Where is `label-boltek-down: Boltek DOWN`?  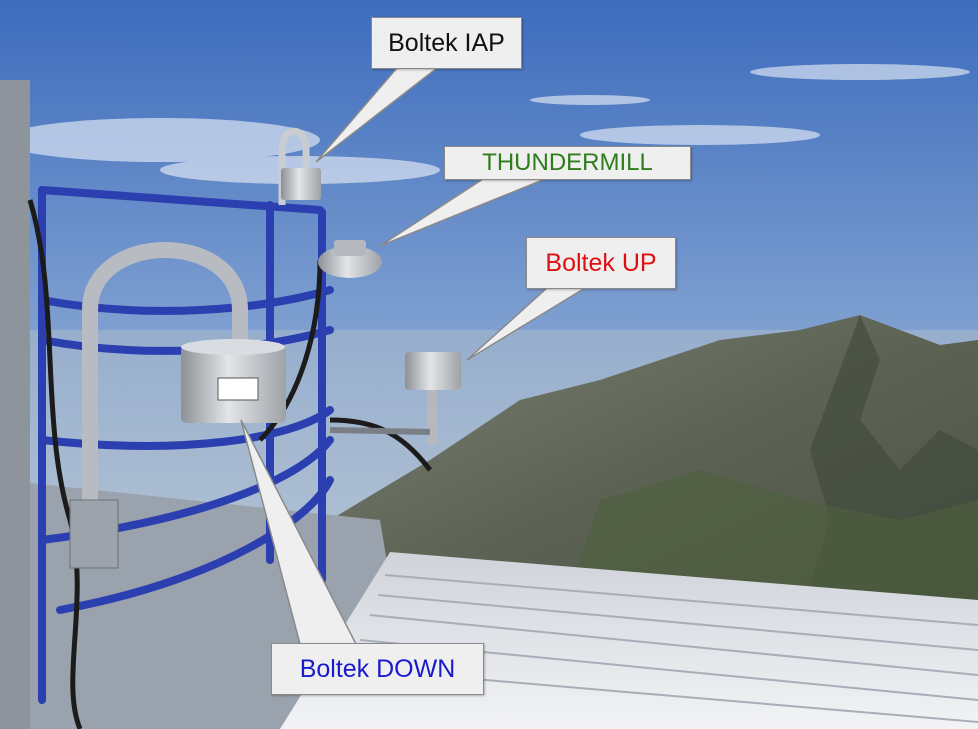
label-boltek-down: Boltek DOWN is located at coordinates (377, 668).